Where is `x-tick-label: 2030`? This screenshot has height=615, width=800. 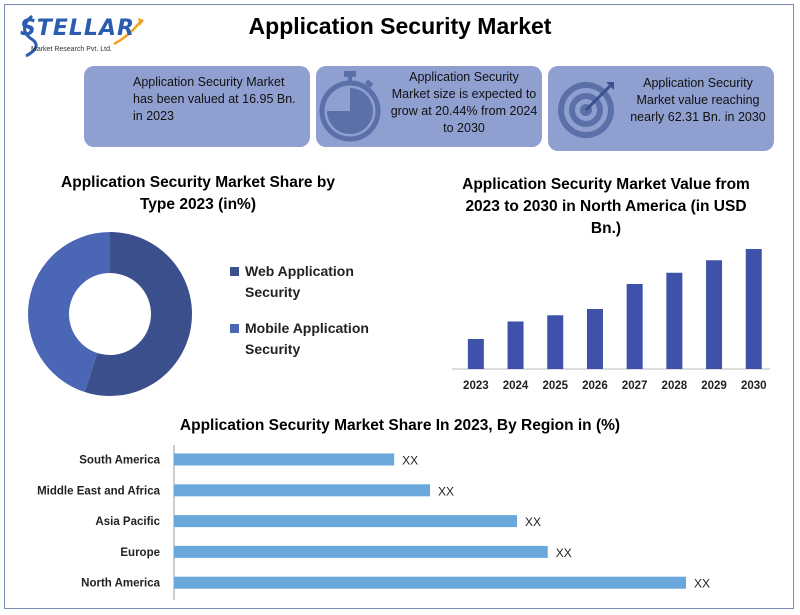
x-tick-label: 2030 is located at coordinates (754, 386).